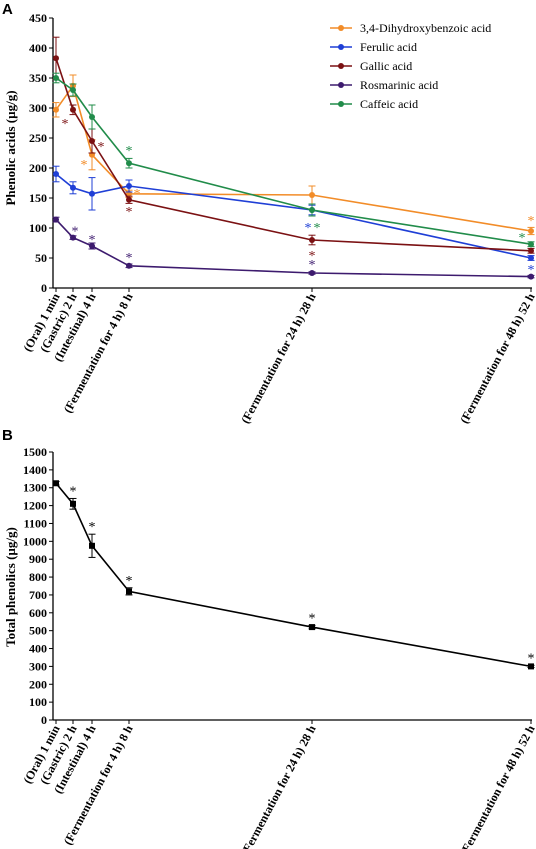 The width and height of the screenshot is (536, 849). I want to click on legend-label: Gallic acid, so click(386, 66).